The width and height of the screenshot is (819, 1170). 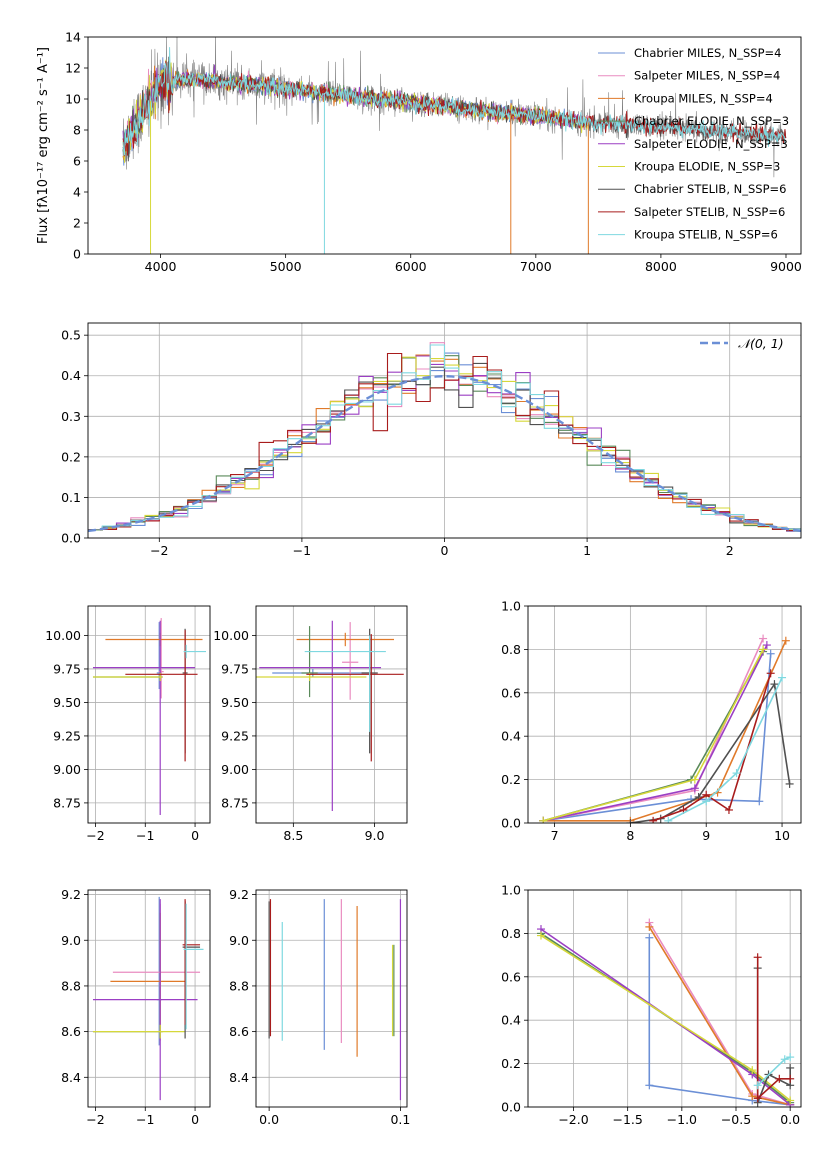 I want to click on y-tick-label: 9.25, so click(x=235, y=735).